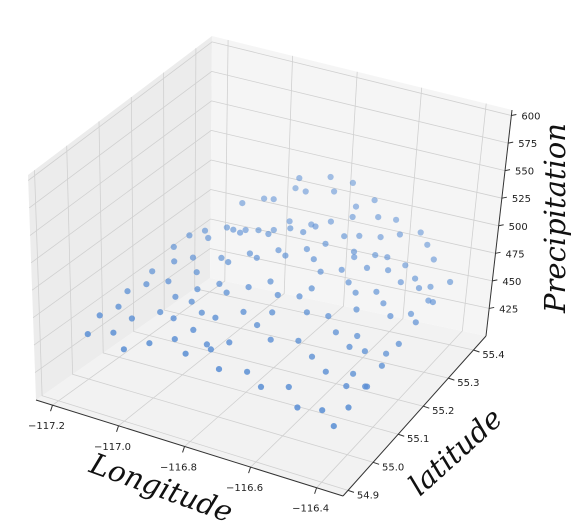 This screenshot has width=571, height=529. Describe the element at coordinates (515, 254) in the screenshot. I see `z-tick-label: 475` at that location.